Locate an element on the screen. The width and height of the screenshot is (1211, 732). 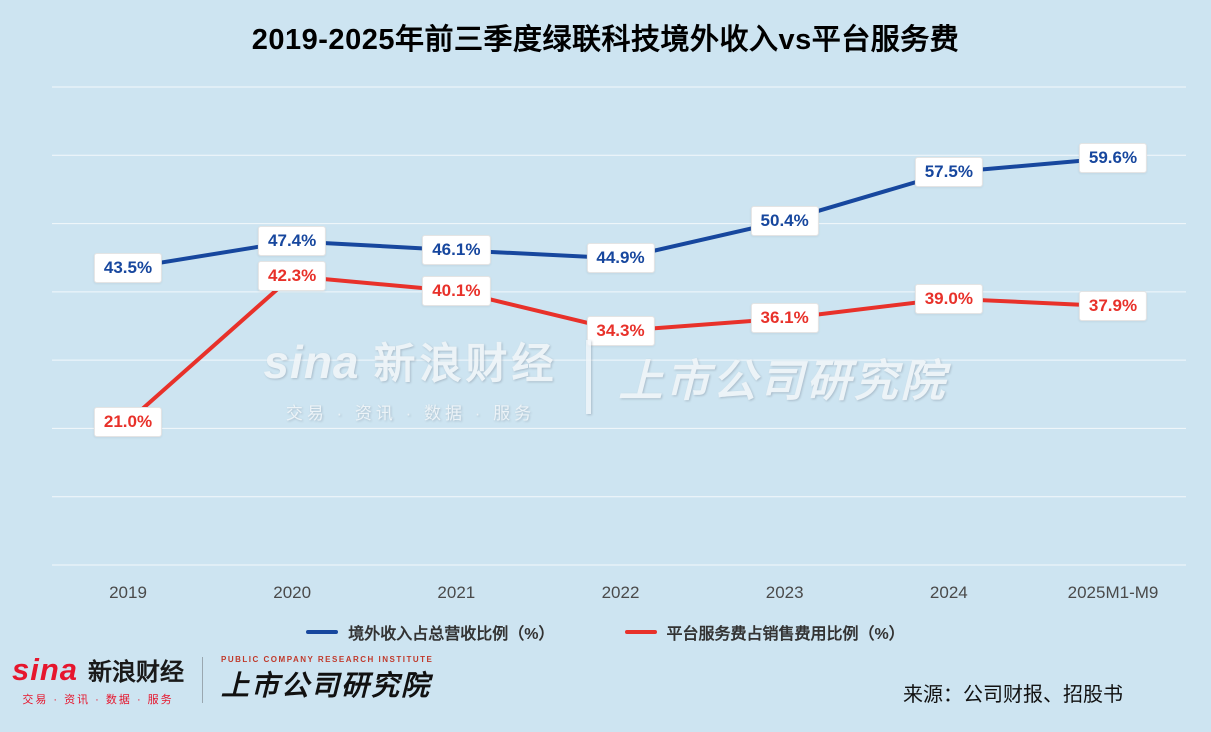
sina-finance-label: 新浪财经 is located at coordinates (136, 672).